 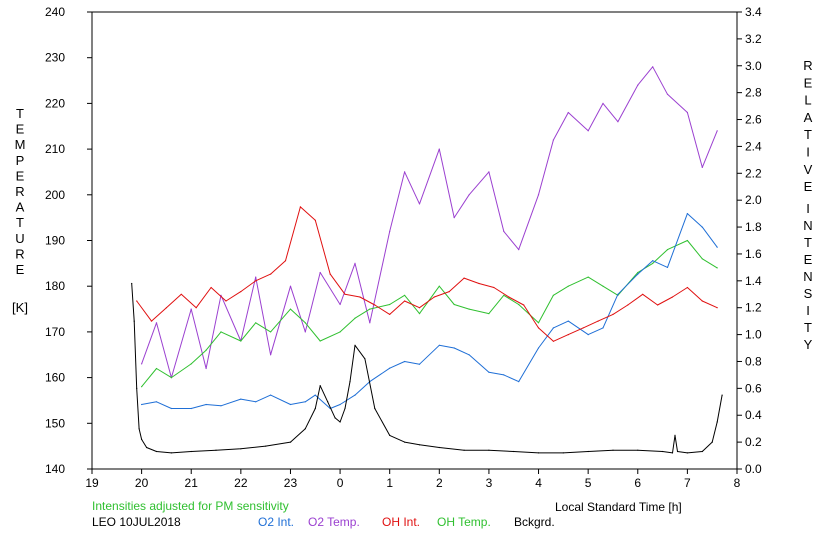 I want to click on left-tick-label: 150, so click(x=55, y=423).